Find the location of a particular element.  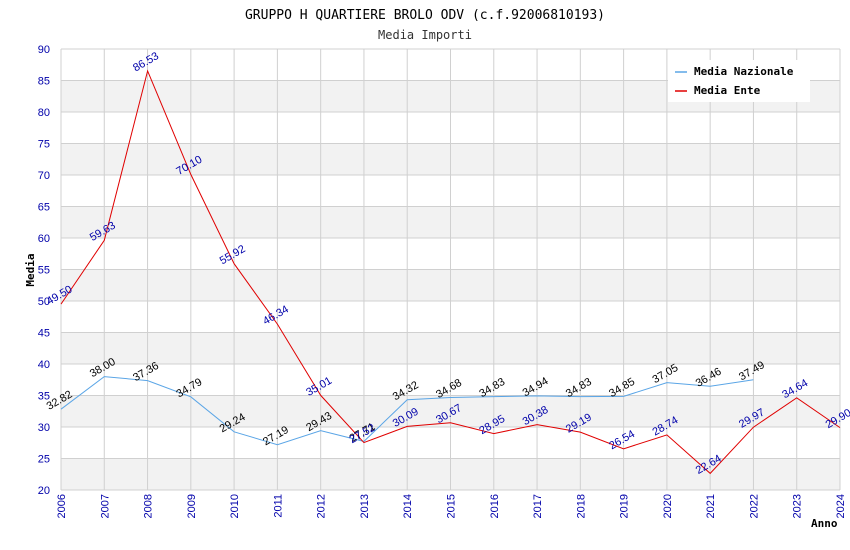

x-tick-label: 2016 is located at coordinates (495, 506).